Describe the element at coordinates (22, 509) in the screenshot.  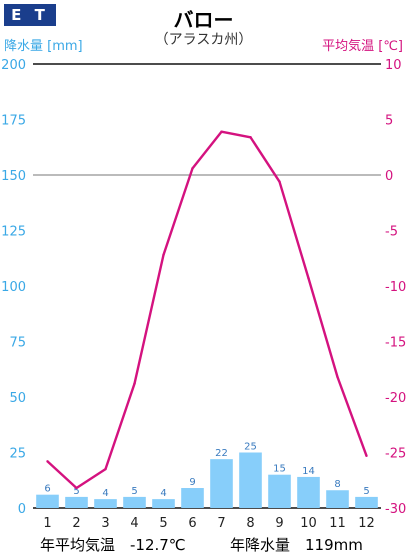
I see `left-tick-label: 0` at that location.